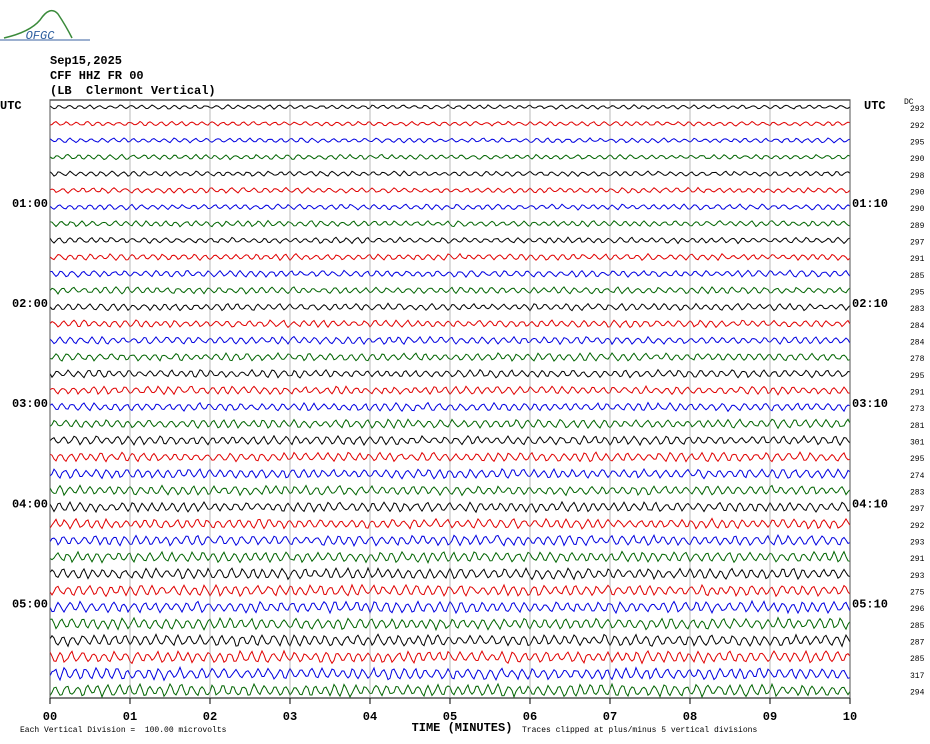 The image size is (930, 744). Describe the element at coordinates (30, 604) in the screenshot. I see `hour-label: 05:00` at that location.